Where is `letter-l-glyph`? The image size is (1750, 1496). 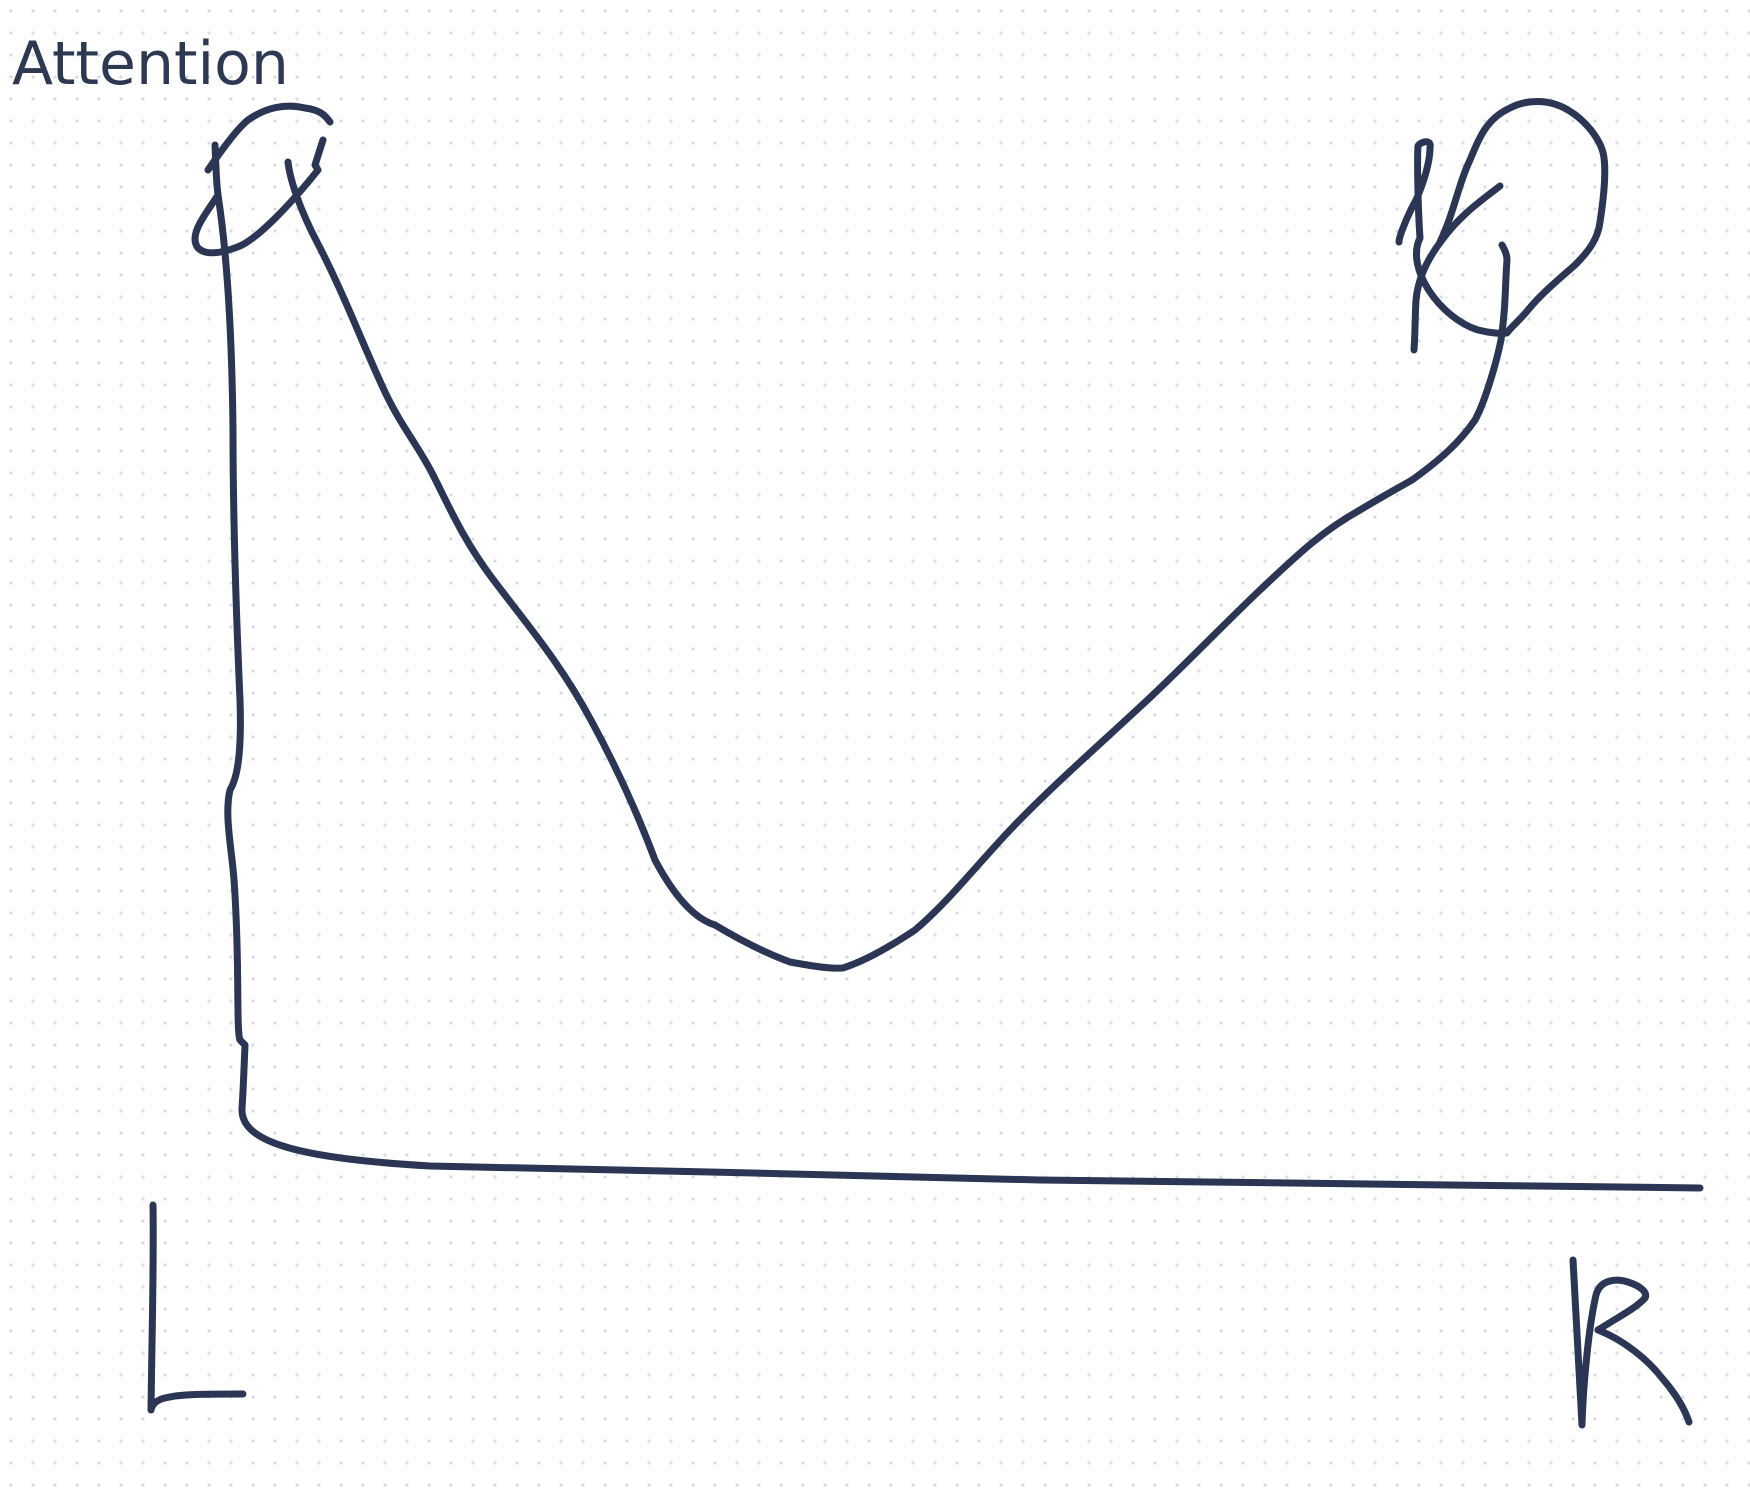 letter-l-glyph is located at coordinates (197, 1307).